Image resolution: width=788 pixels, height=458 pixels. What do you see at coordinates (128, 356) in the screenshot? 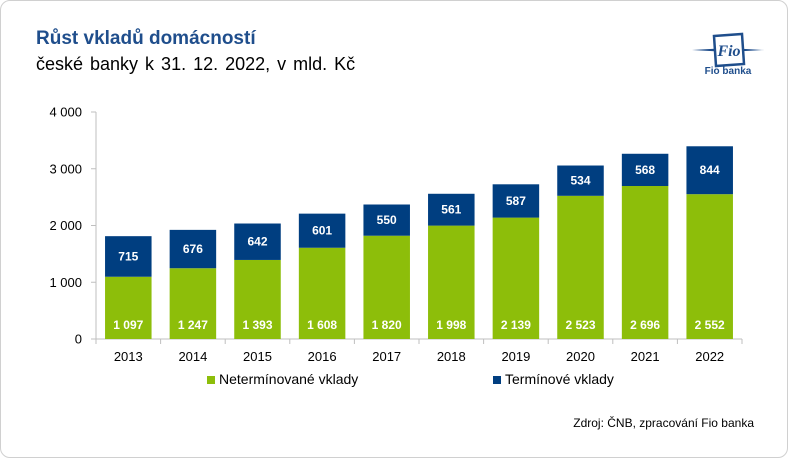
I see `x-tick-label: 2013` at bounding box center [128, 356].